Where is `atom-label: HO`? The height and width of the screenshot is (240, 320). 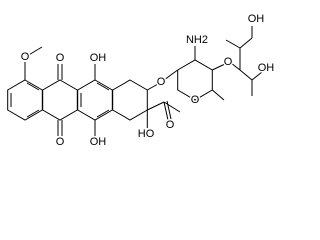
atom-label: HO is located at coordinates (146, 134).